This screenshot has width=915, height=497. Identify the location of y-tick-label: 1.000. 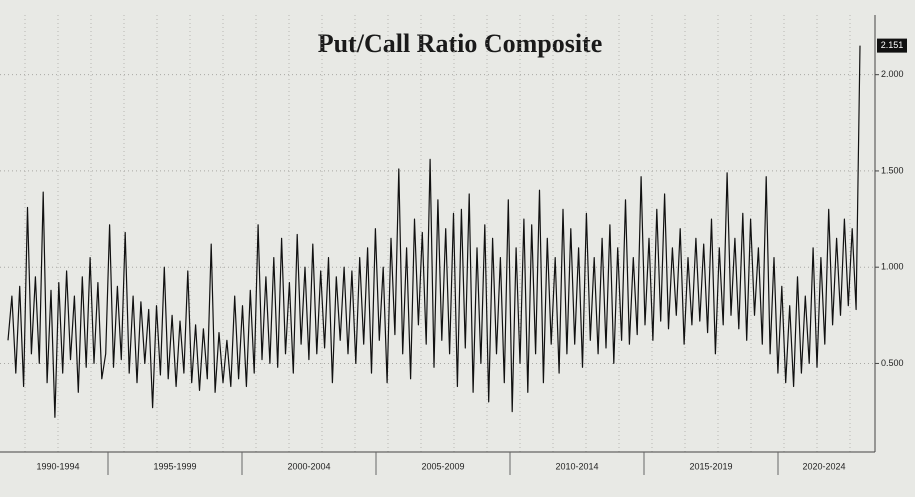
(892, 267).